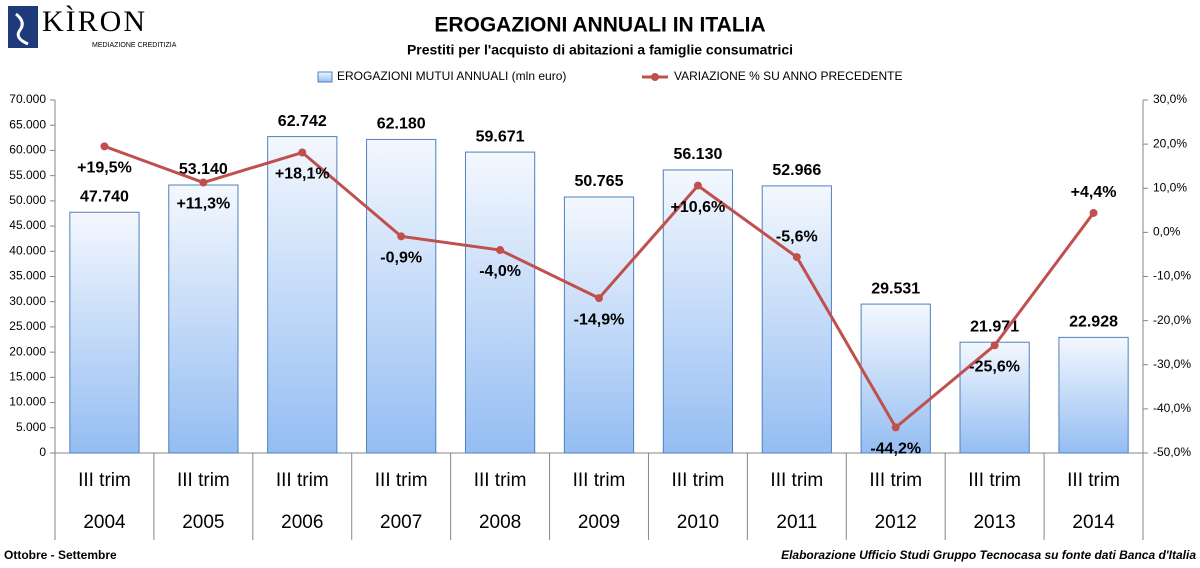 The height and width of the screenshot is (568, 1200). I want to click on y-tick-label: 10.000, so click(27, 402).